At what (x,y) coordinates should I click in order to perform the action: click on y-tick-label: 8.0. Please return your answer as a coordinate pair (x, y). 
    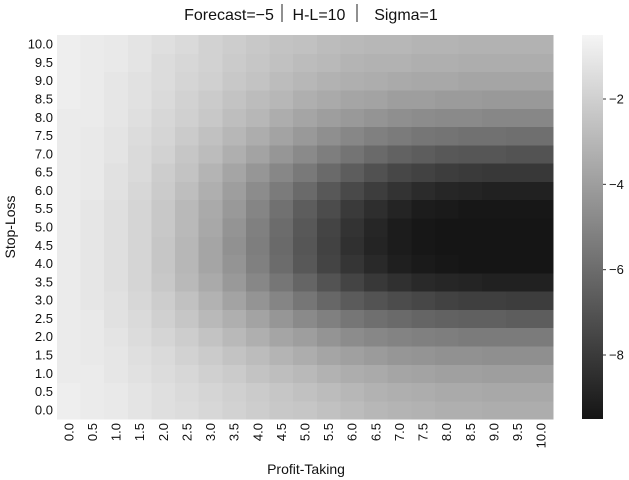
    Looking at the image, I should click on (44, 117).